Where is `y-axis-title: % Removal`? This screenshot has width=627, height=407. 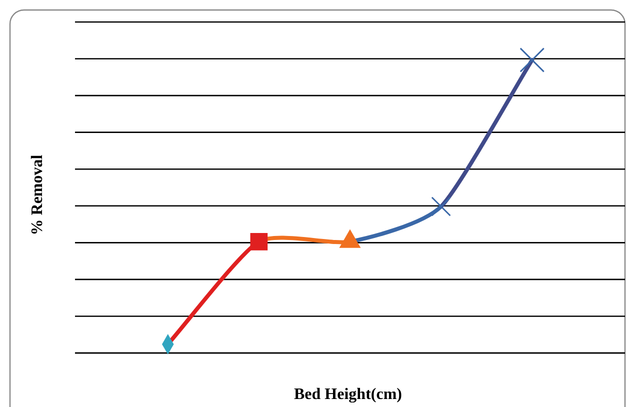
y-axis-title: % Removal is located at coordinates (37, 195).